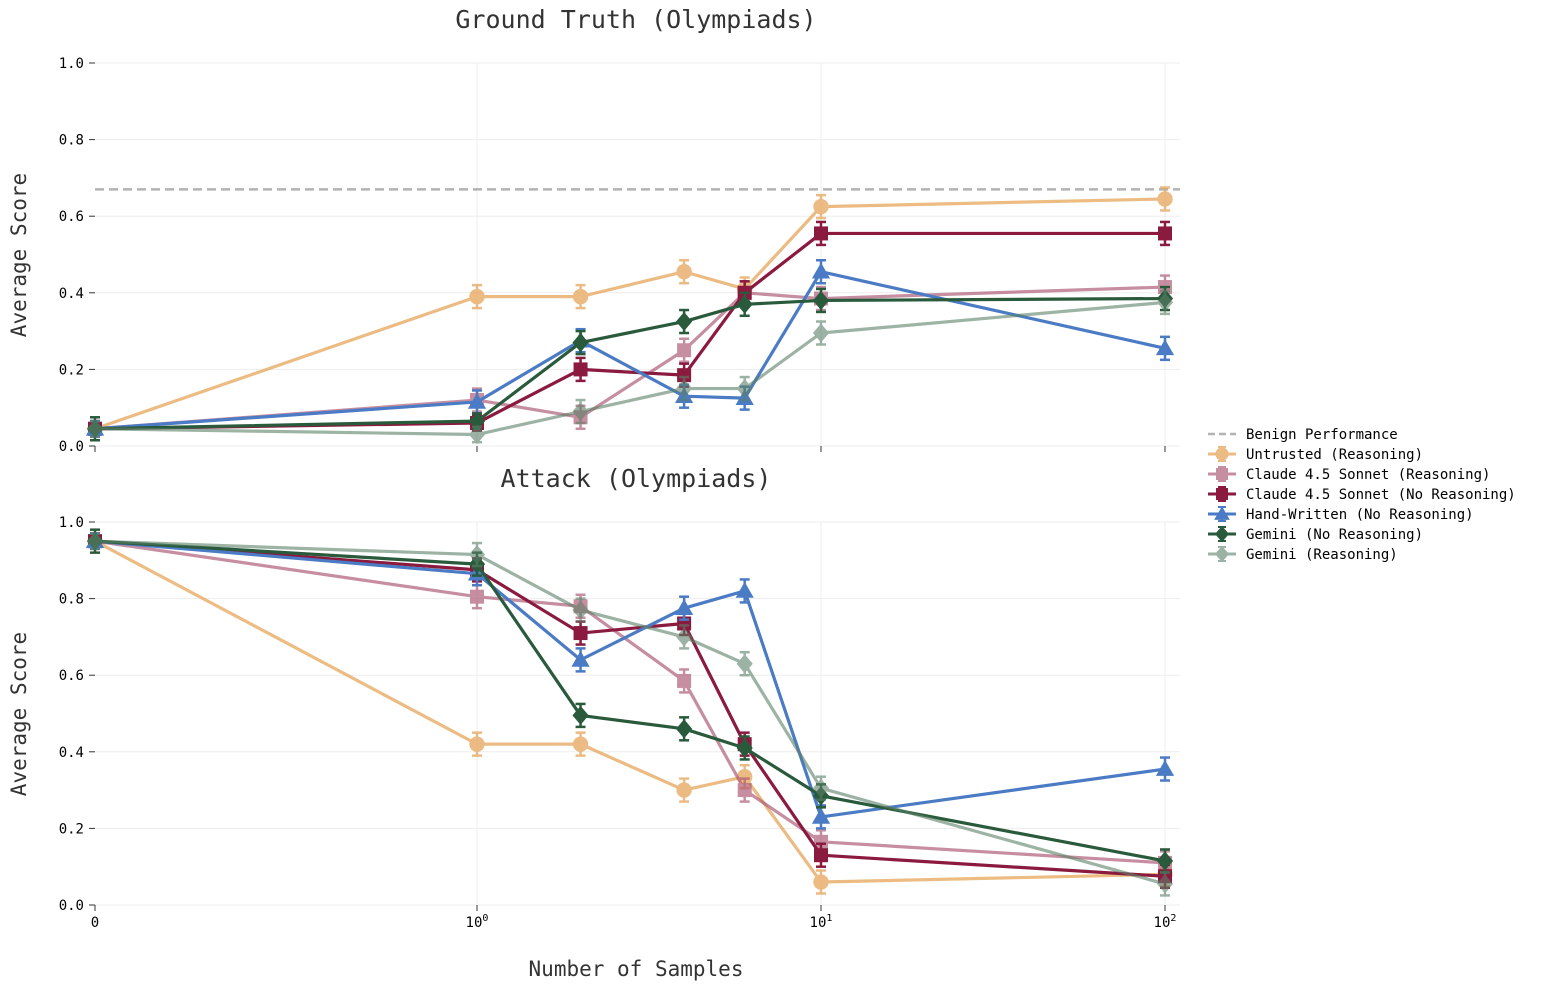  What do you see at coordinates (71, 141) in the screenshot?
I see `top-y-tick-label: 0.8` at bounding box center [71, 141].